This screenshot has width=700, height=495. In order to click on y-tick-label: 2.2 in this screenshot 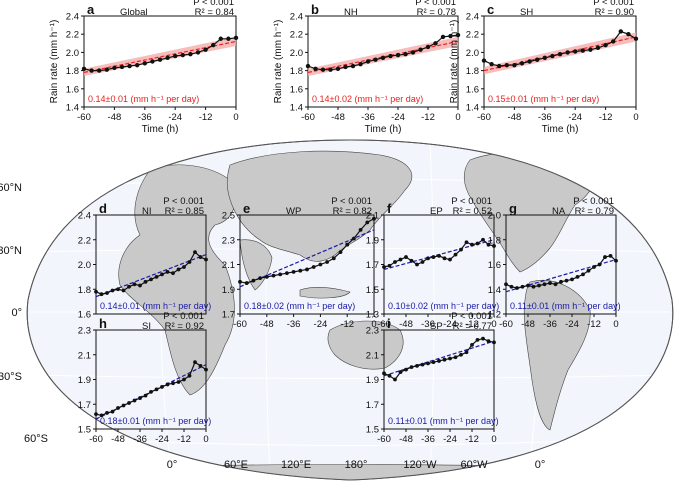, I will do `click(296, 35)`.